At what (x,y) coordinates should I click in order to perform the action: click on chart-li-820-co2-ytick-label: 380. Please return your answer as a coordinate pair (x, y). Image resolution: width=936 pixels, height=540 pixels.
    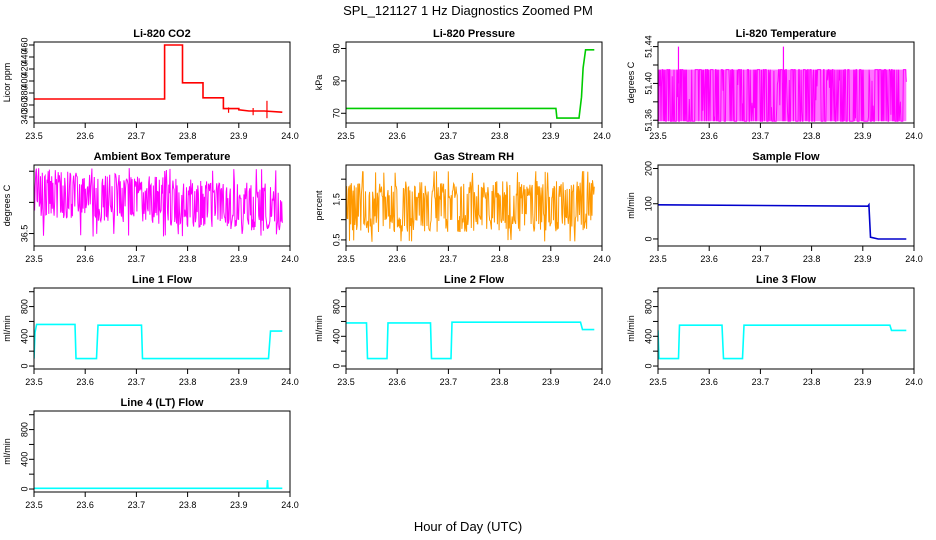
    Looking at the image, I should click on (24, 92).